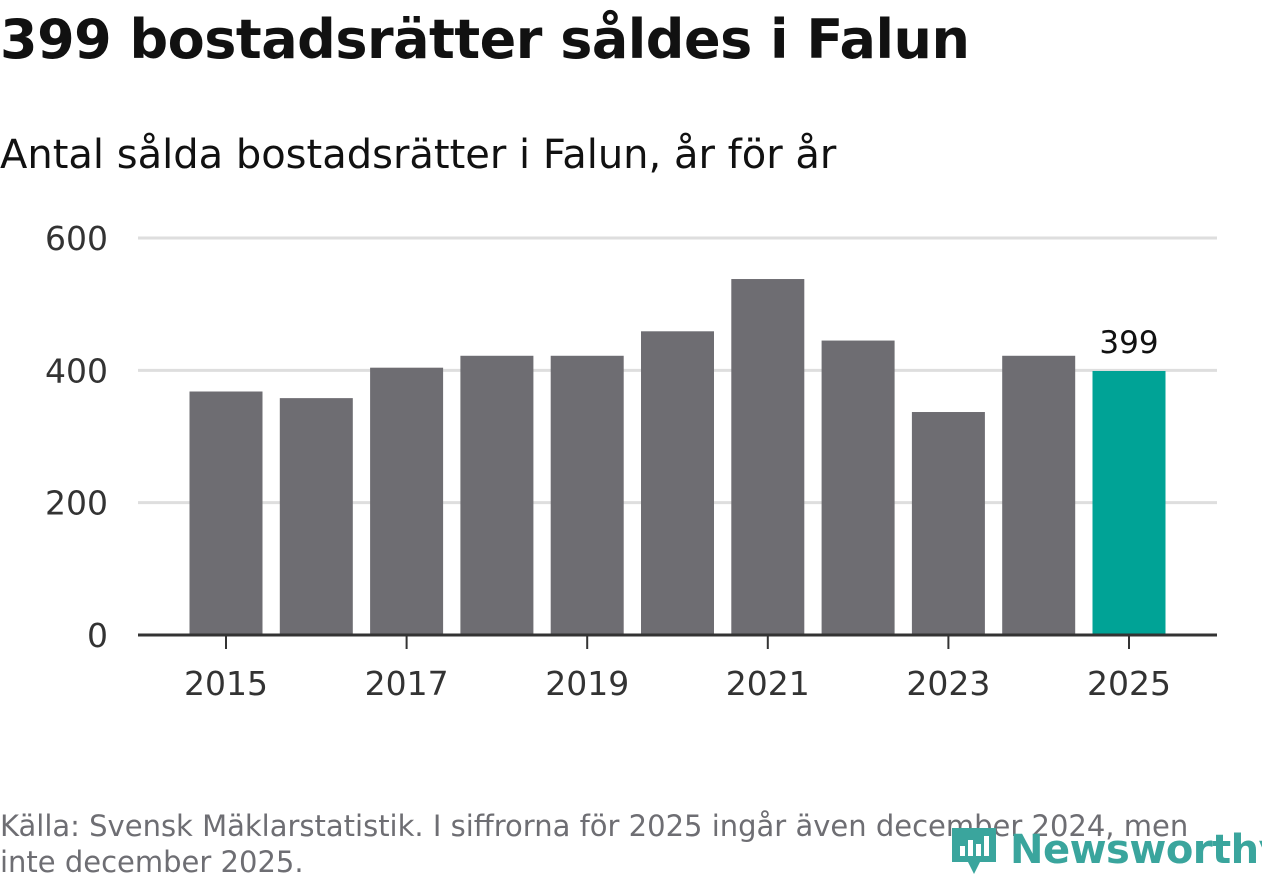  What do you see at coordinates (1129, 502) in the screenshot?
I see `bar-highlight` at bounding box center [1129, 502].